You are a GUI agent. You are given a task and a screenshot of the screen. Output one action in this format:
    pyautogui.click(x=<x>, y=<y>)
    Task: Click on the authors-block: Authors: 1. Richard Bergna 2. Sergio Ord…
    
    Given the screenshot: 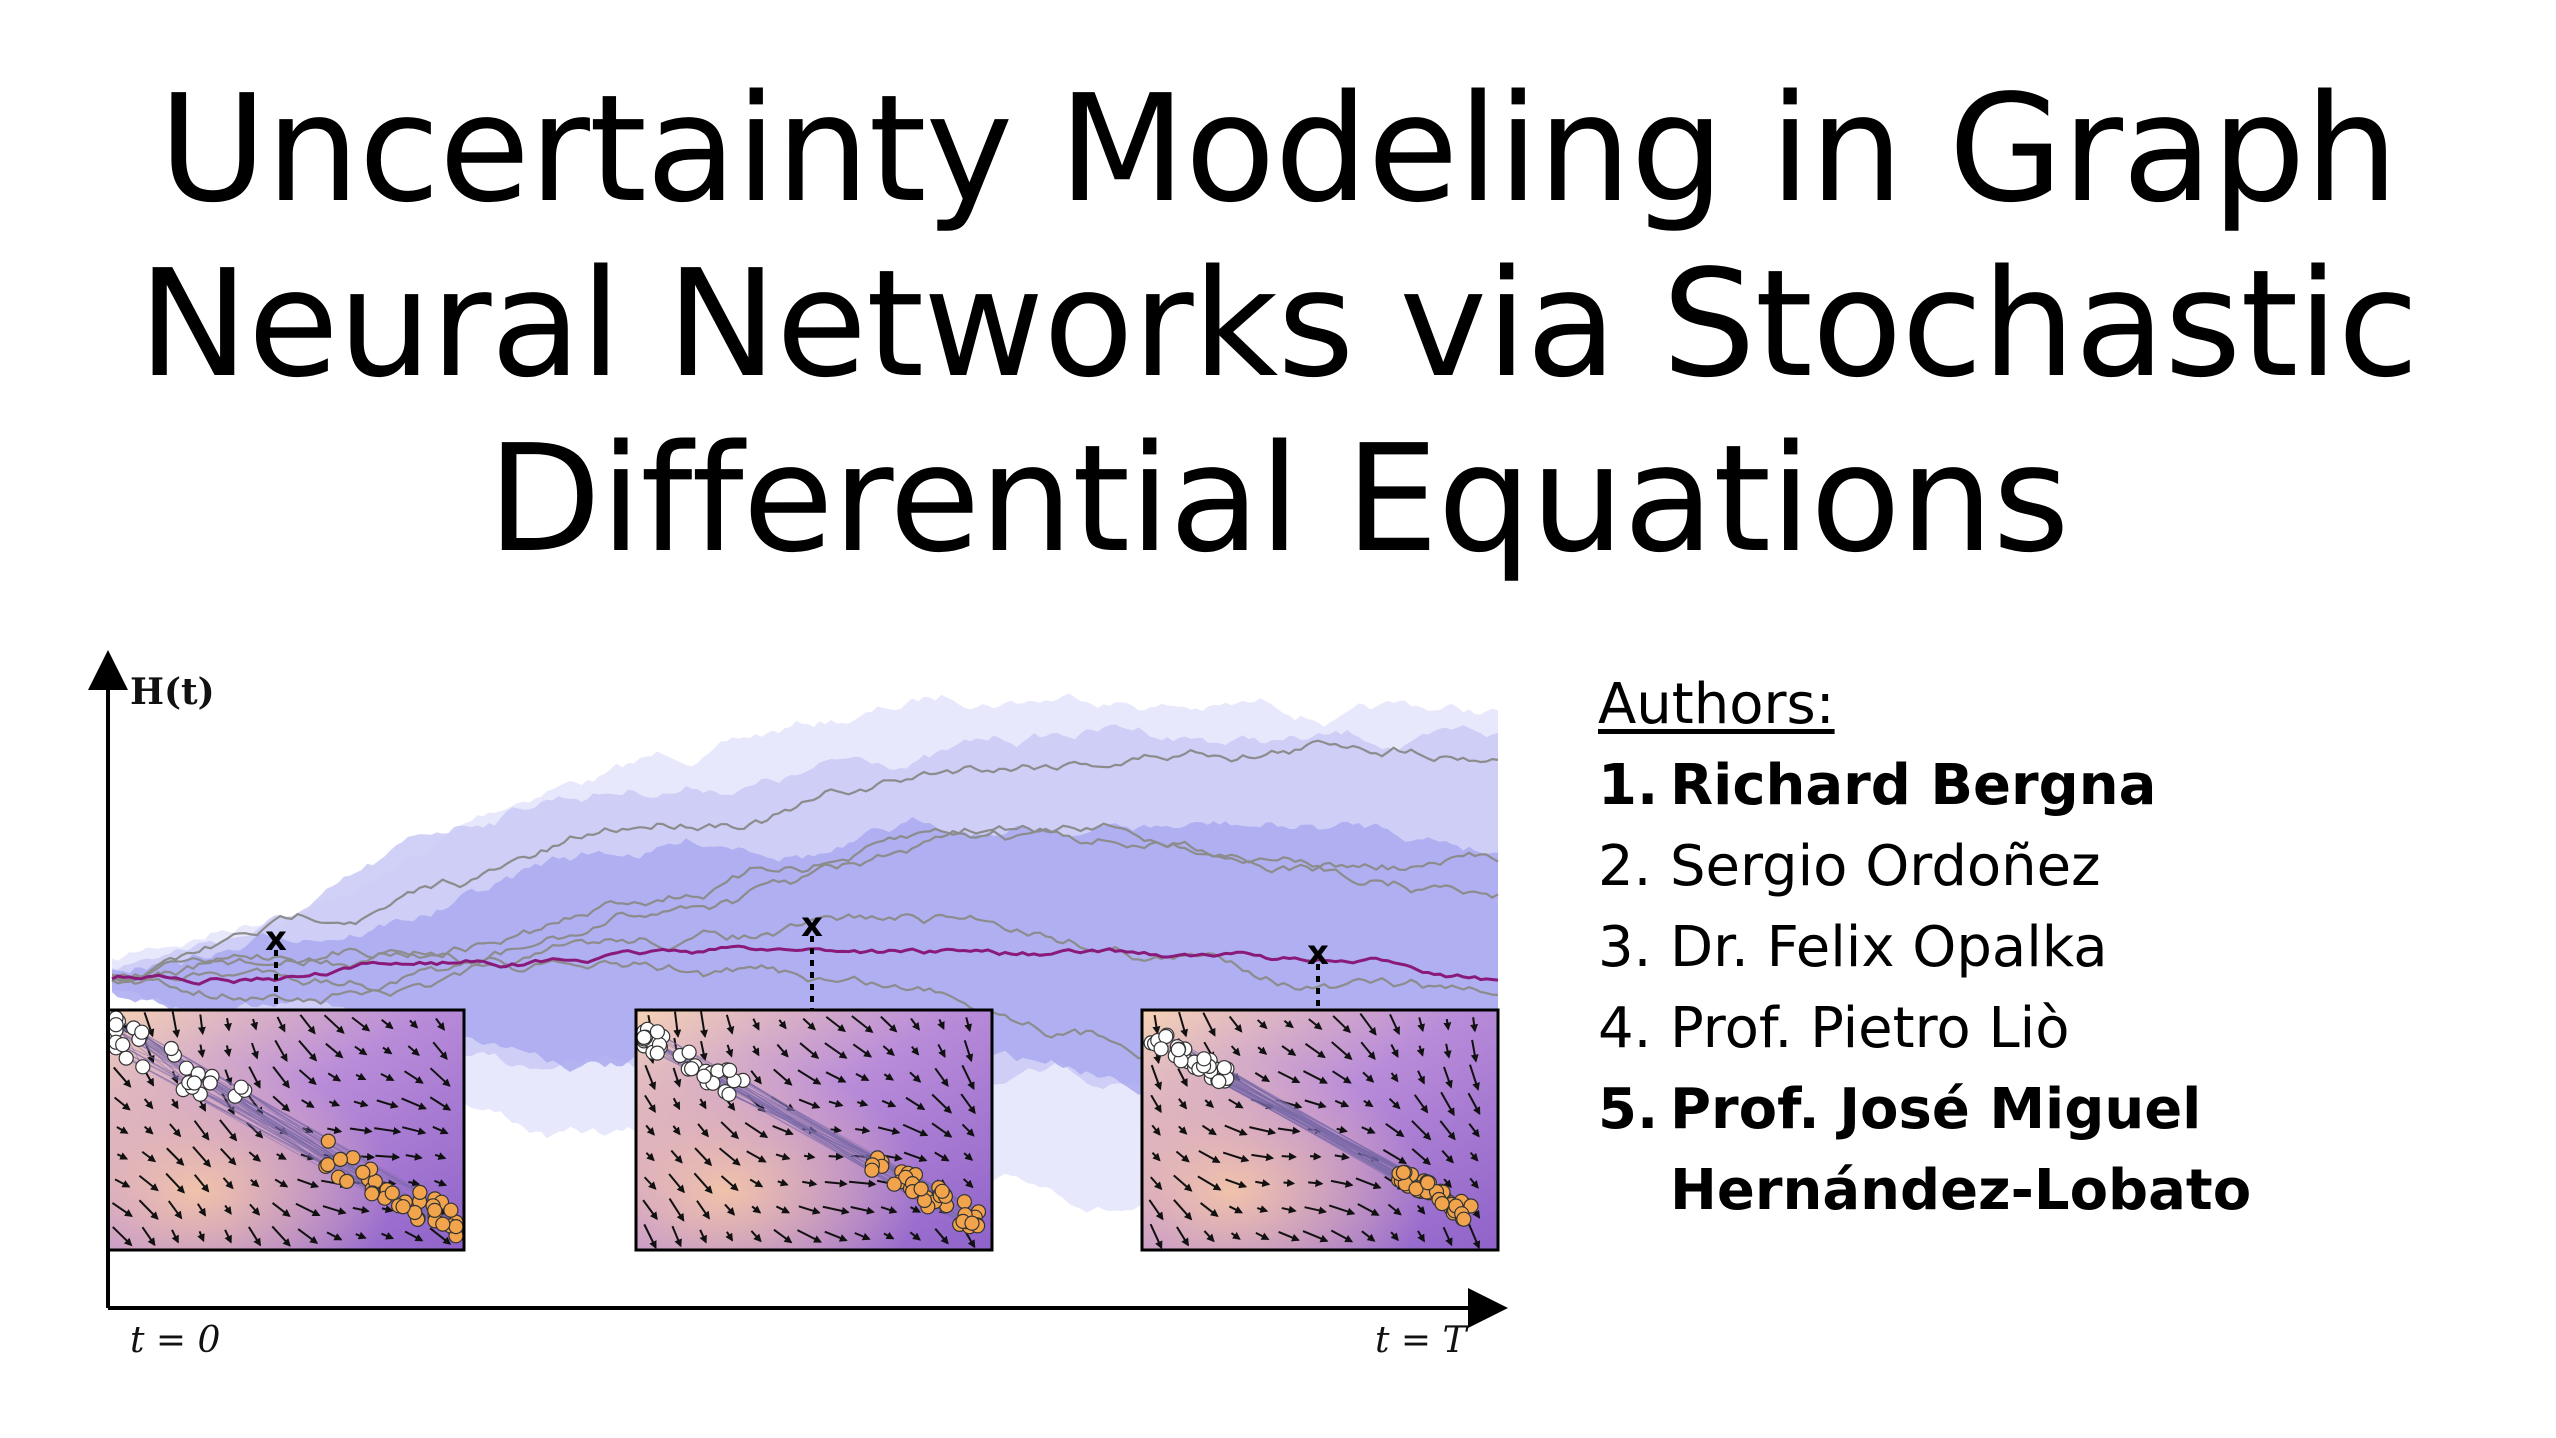 What is the action you would take?
    pyautogui.click(x=2077, y=947)
    